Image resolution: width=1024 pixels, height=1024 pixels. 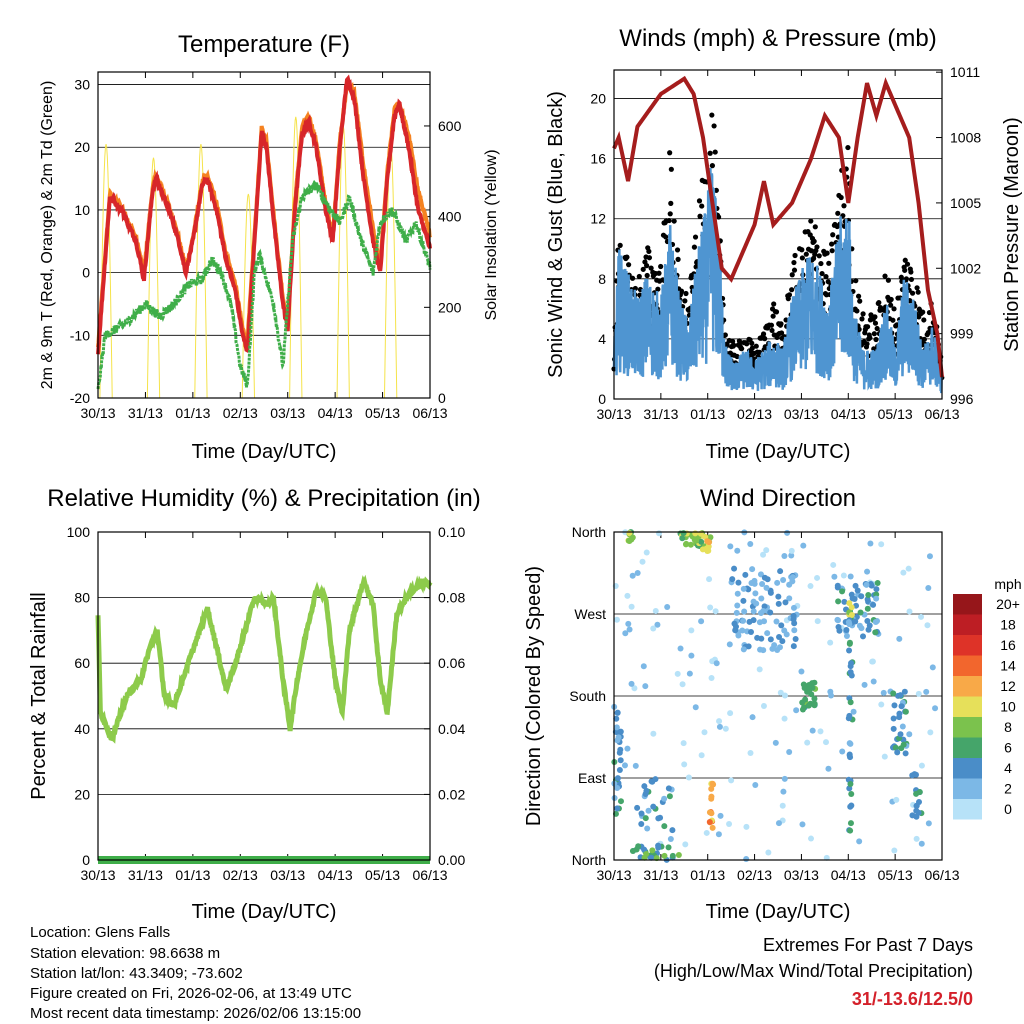 I want to click on y-right-tick-label: 0.06, so click(x=451, y=663).